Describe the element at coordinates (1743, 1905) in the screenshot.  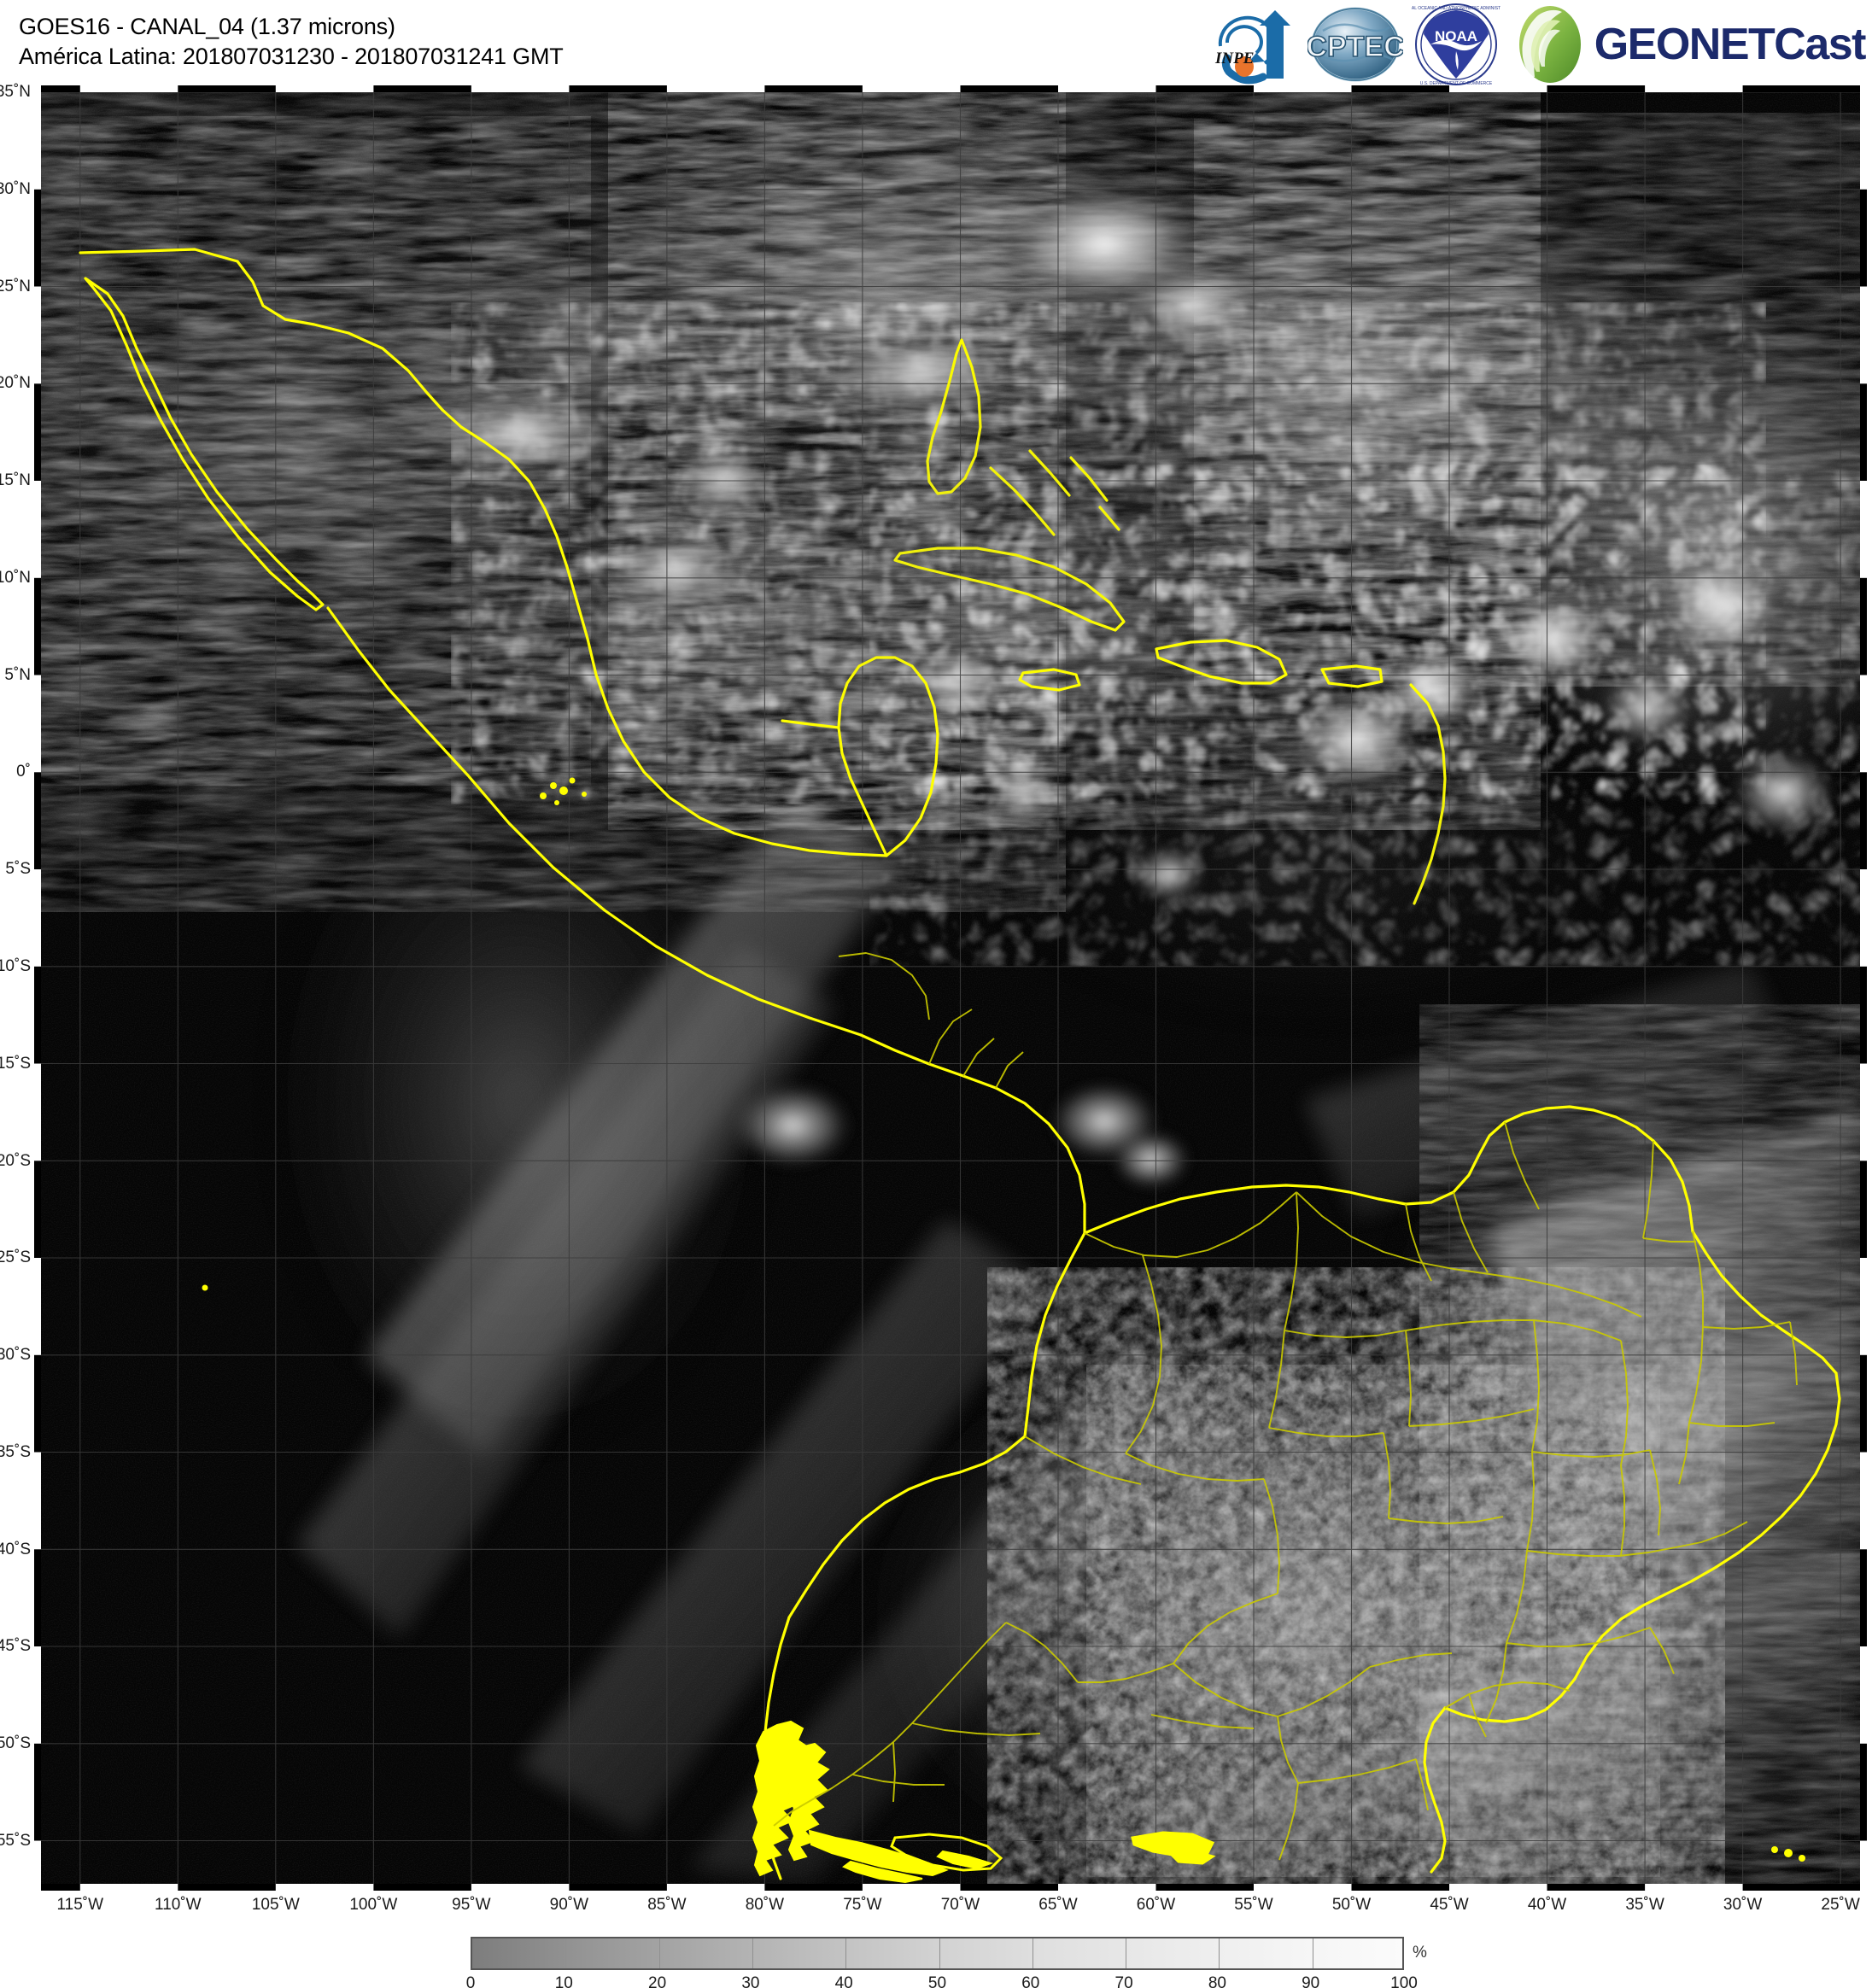
I see `longitude-tick-label: 30˚W` at that location.